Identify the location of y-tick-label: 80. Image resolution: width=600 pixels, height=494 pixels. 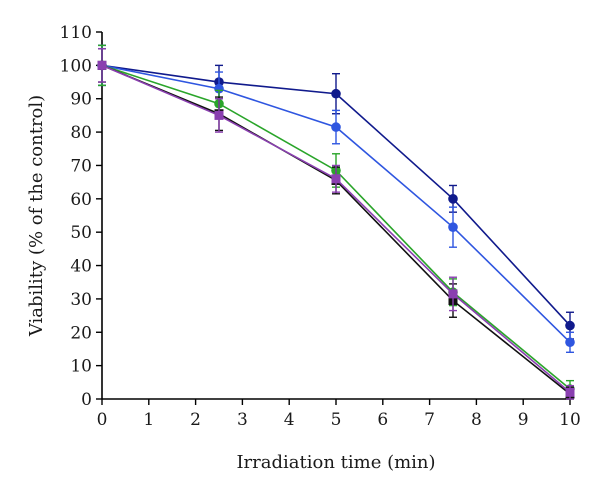
(81, 133).